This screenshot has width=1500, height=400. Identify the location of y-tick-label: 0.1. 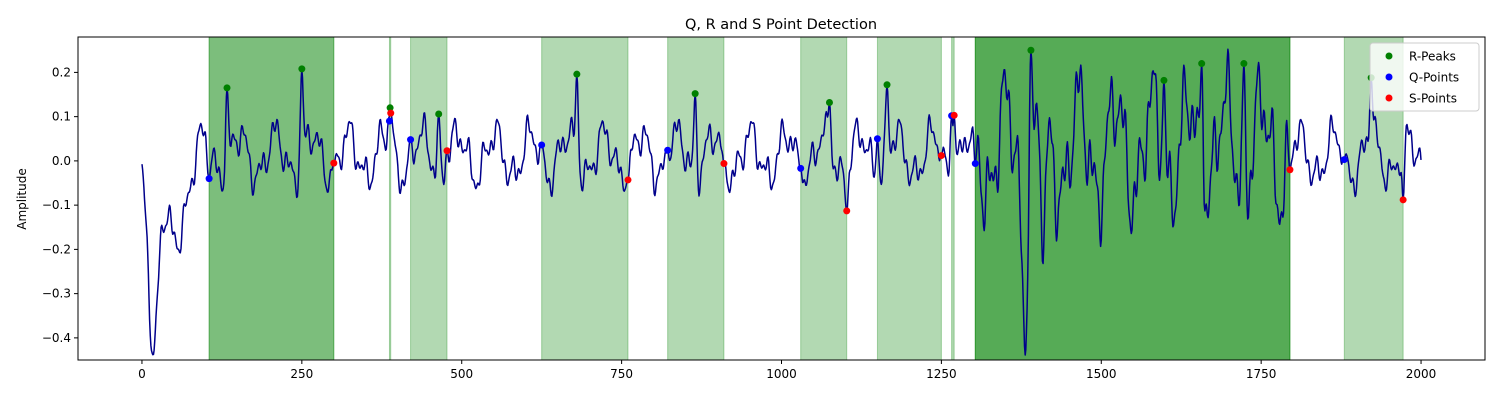
(61, 117).